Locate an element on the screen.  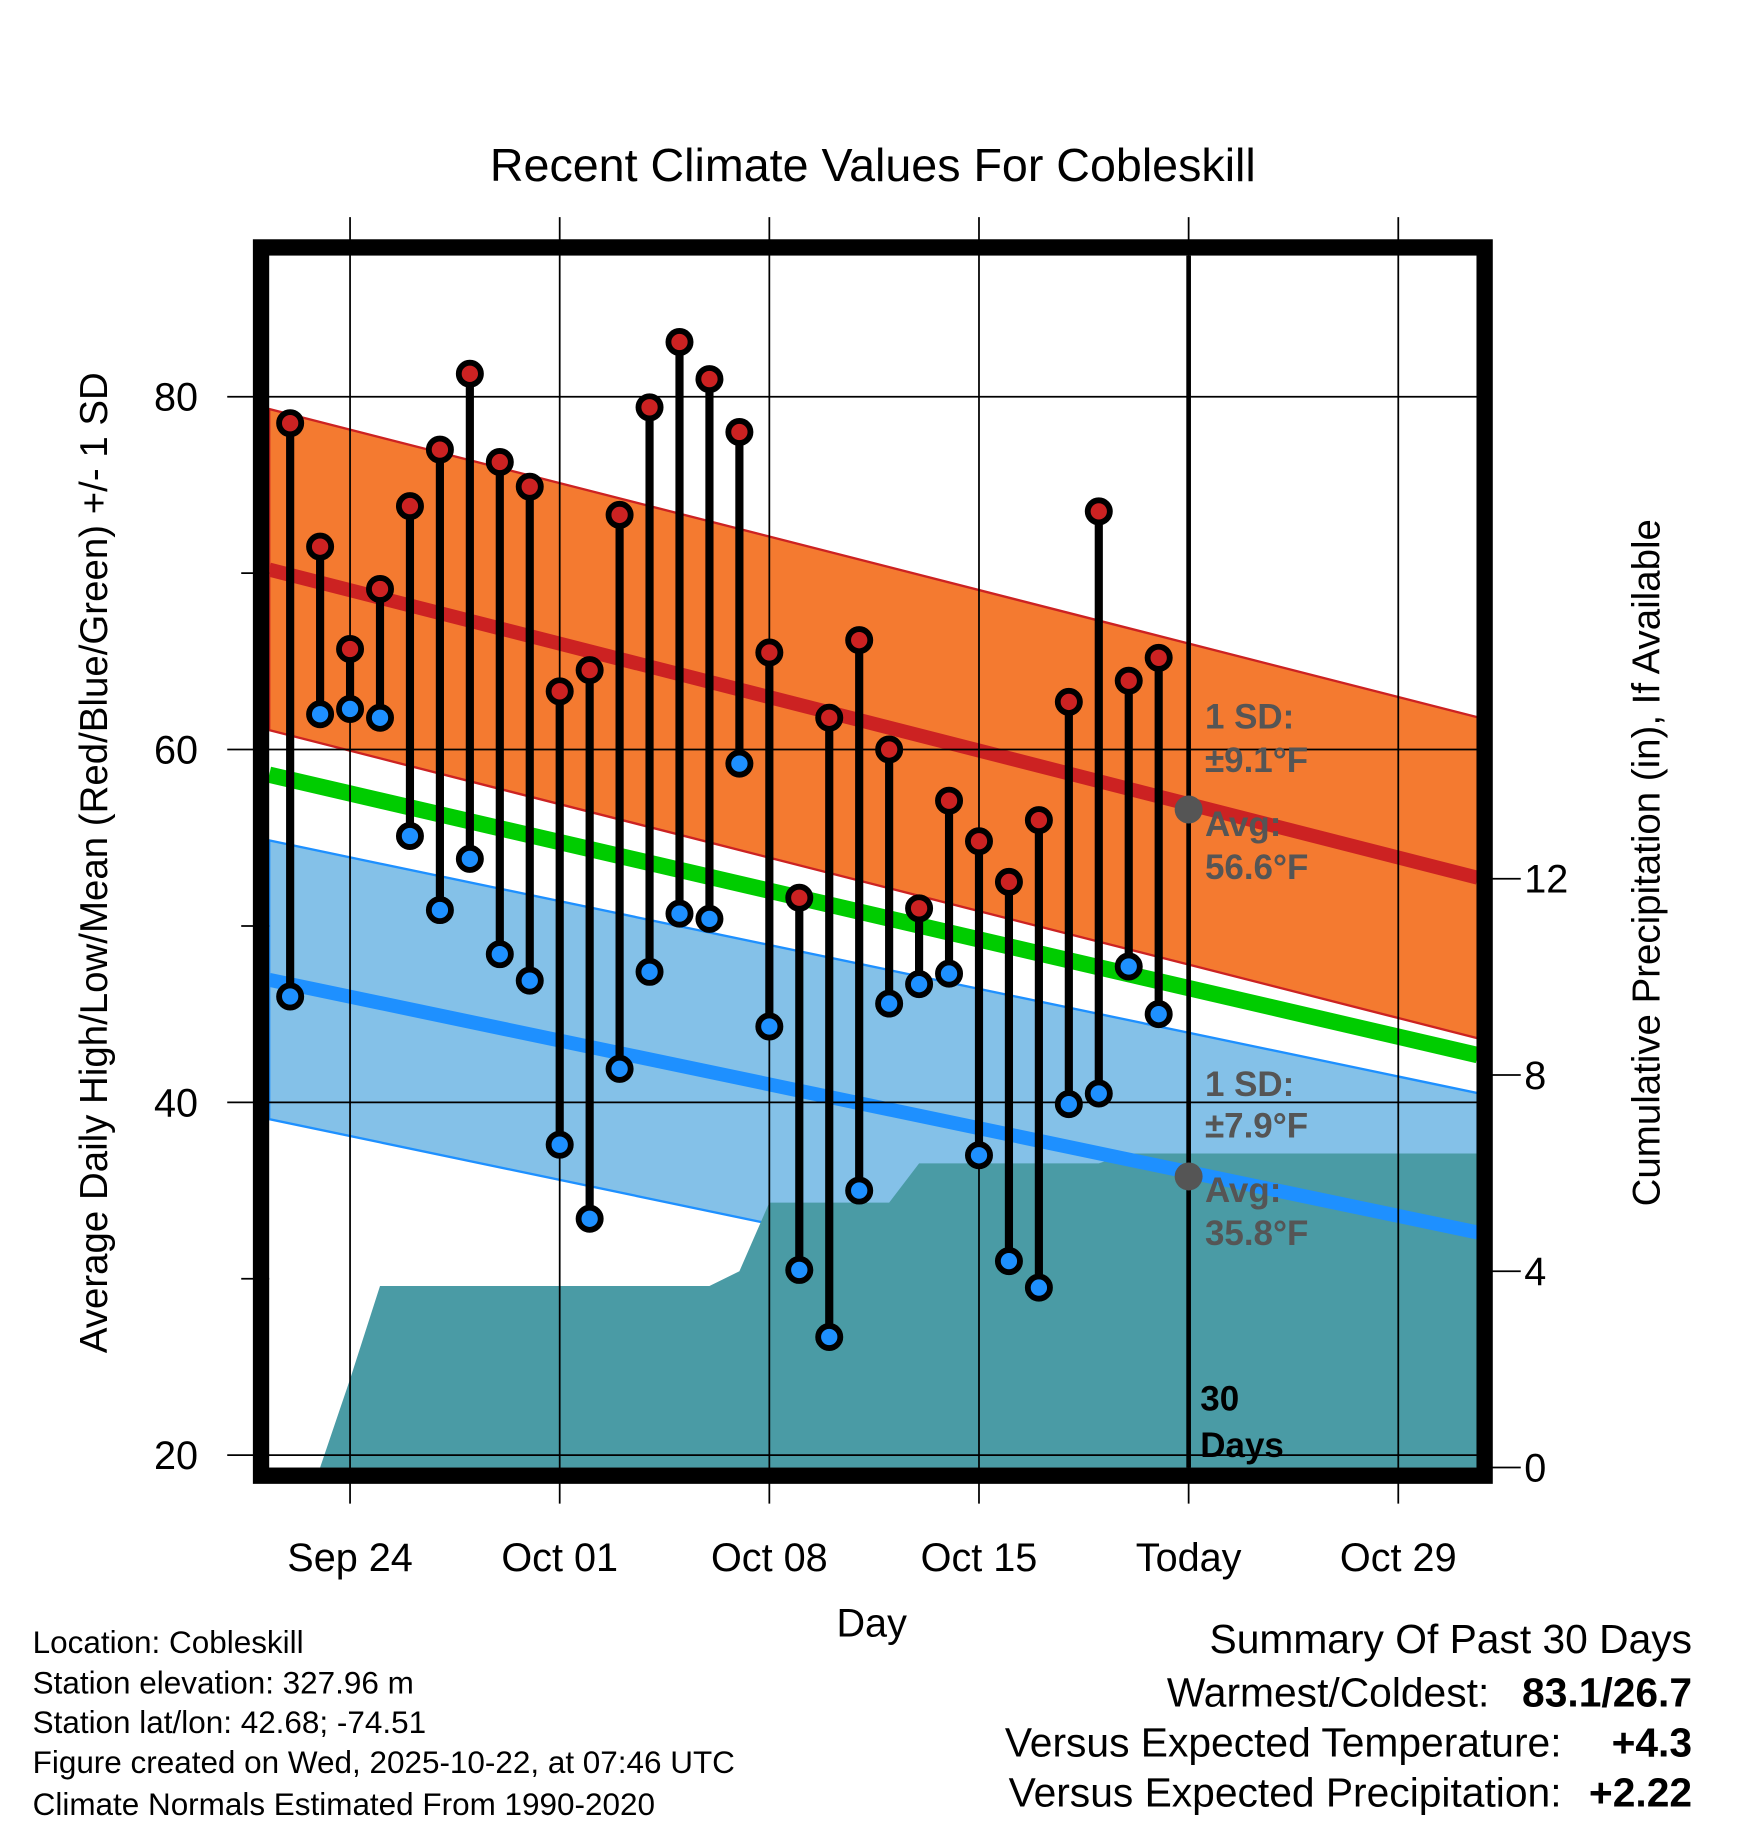
y-tick-label: 60 is located at coordinates (176, 751).